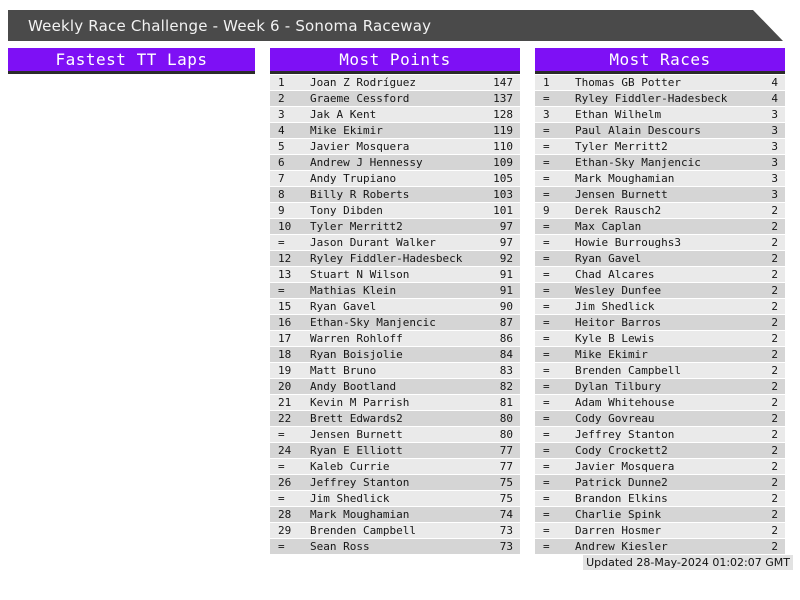 Image resolution: width=800 pixels, height=600 pixels. Describe the element at coordinates (285, 450) in the screenshot. I see `row-rank: 24` at that location.